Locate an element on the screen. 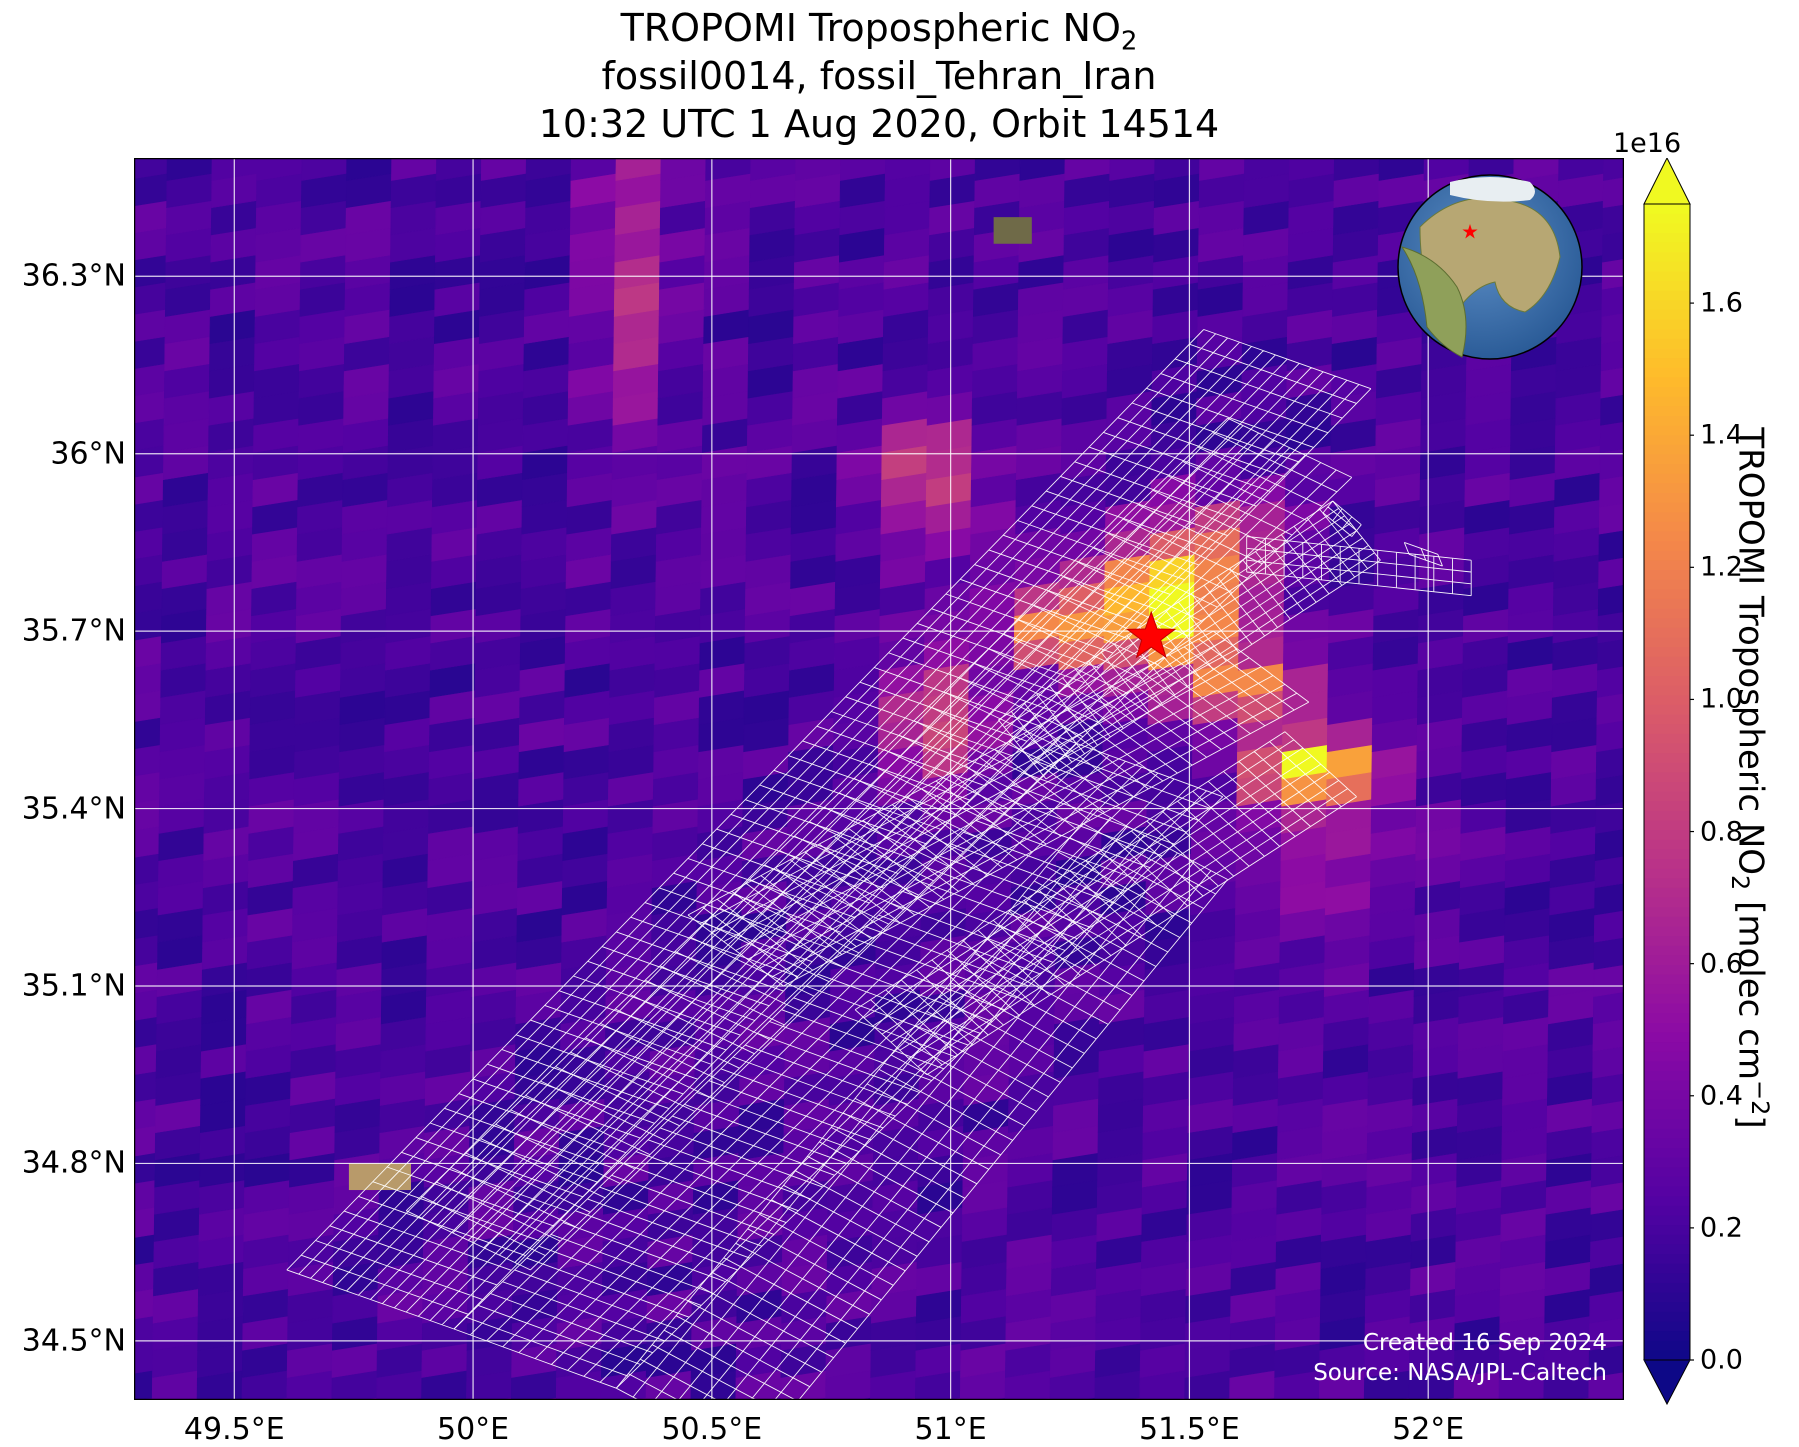 The height and width of the screenshot is (1447, 1799). y-tick-label: 36°N is located at coordinates (88, 454).